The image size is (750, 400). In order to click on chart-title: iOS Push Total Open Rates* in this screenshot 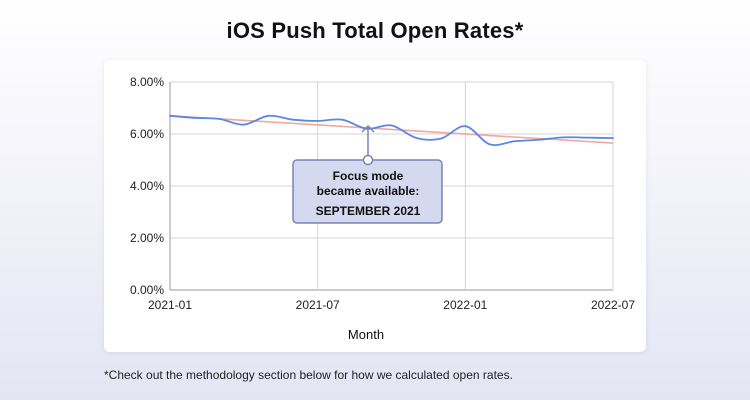, I will do `click(375, 30)`.